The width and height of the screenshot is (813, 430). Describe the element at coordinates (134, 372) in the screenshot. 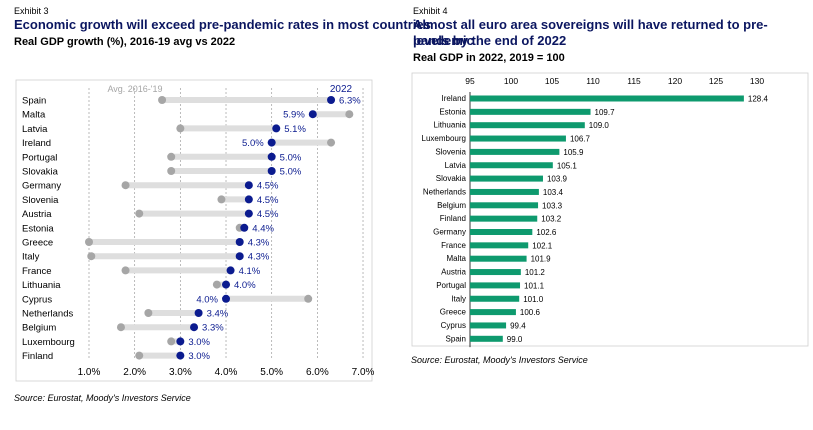

I see `x-tick-label: 2.0%` at that location.